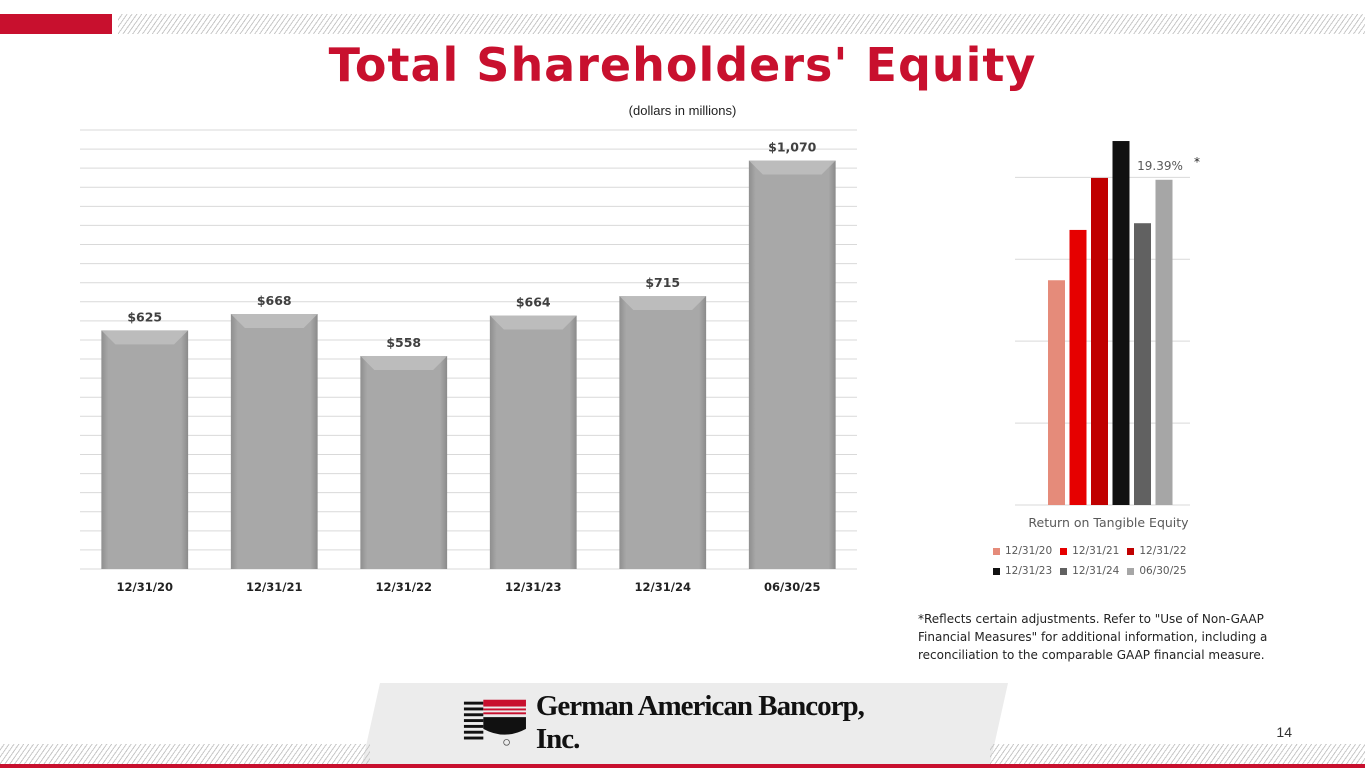 This screenshot has width=1365, height=768. Describe the element at coordinates (274, 587) in the screenshot. I see `x-tick-label: 12/31/21` at that location.